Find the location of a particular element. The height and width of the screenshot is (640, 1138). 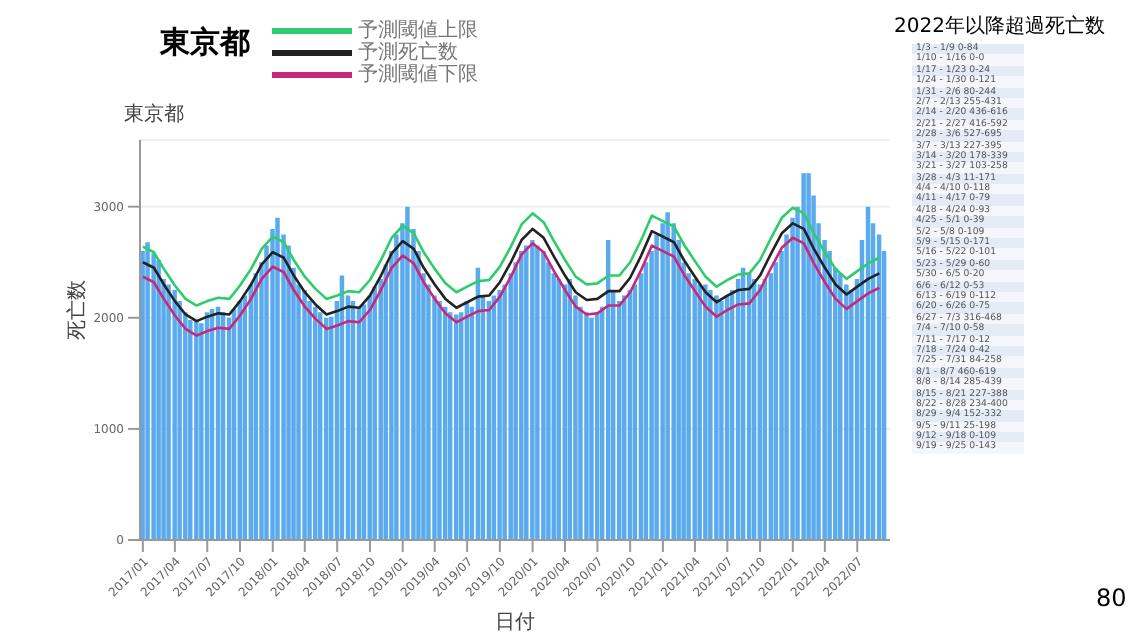

chart-title: 東京都 is located at coordinates (205, 43).